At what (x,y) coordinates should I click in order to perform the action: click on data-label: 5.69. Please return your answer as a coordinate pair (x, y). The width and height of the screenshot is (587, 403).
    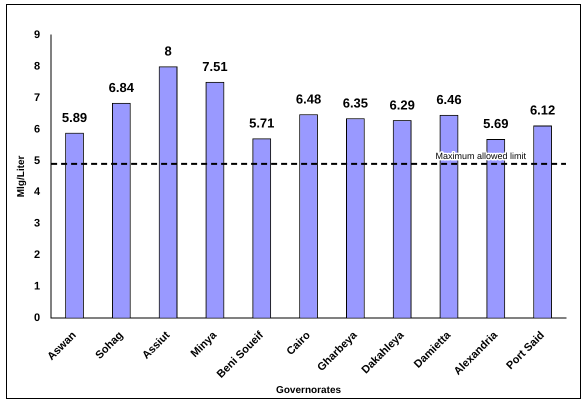
    Looking at the image, I should click on (495, 124).